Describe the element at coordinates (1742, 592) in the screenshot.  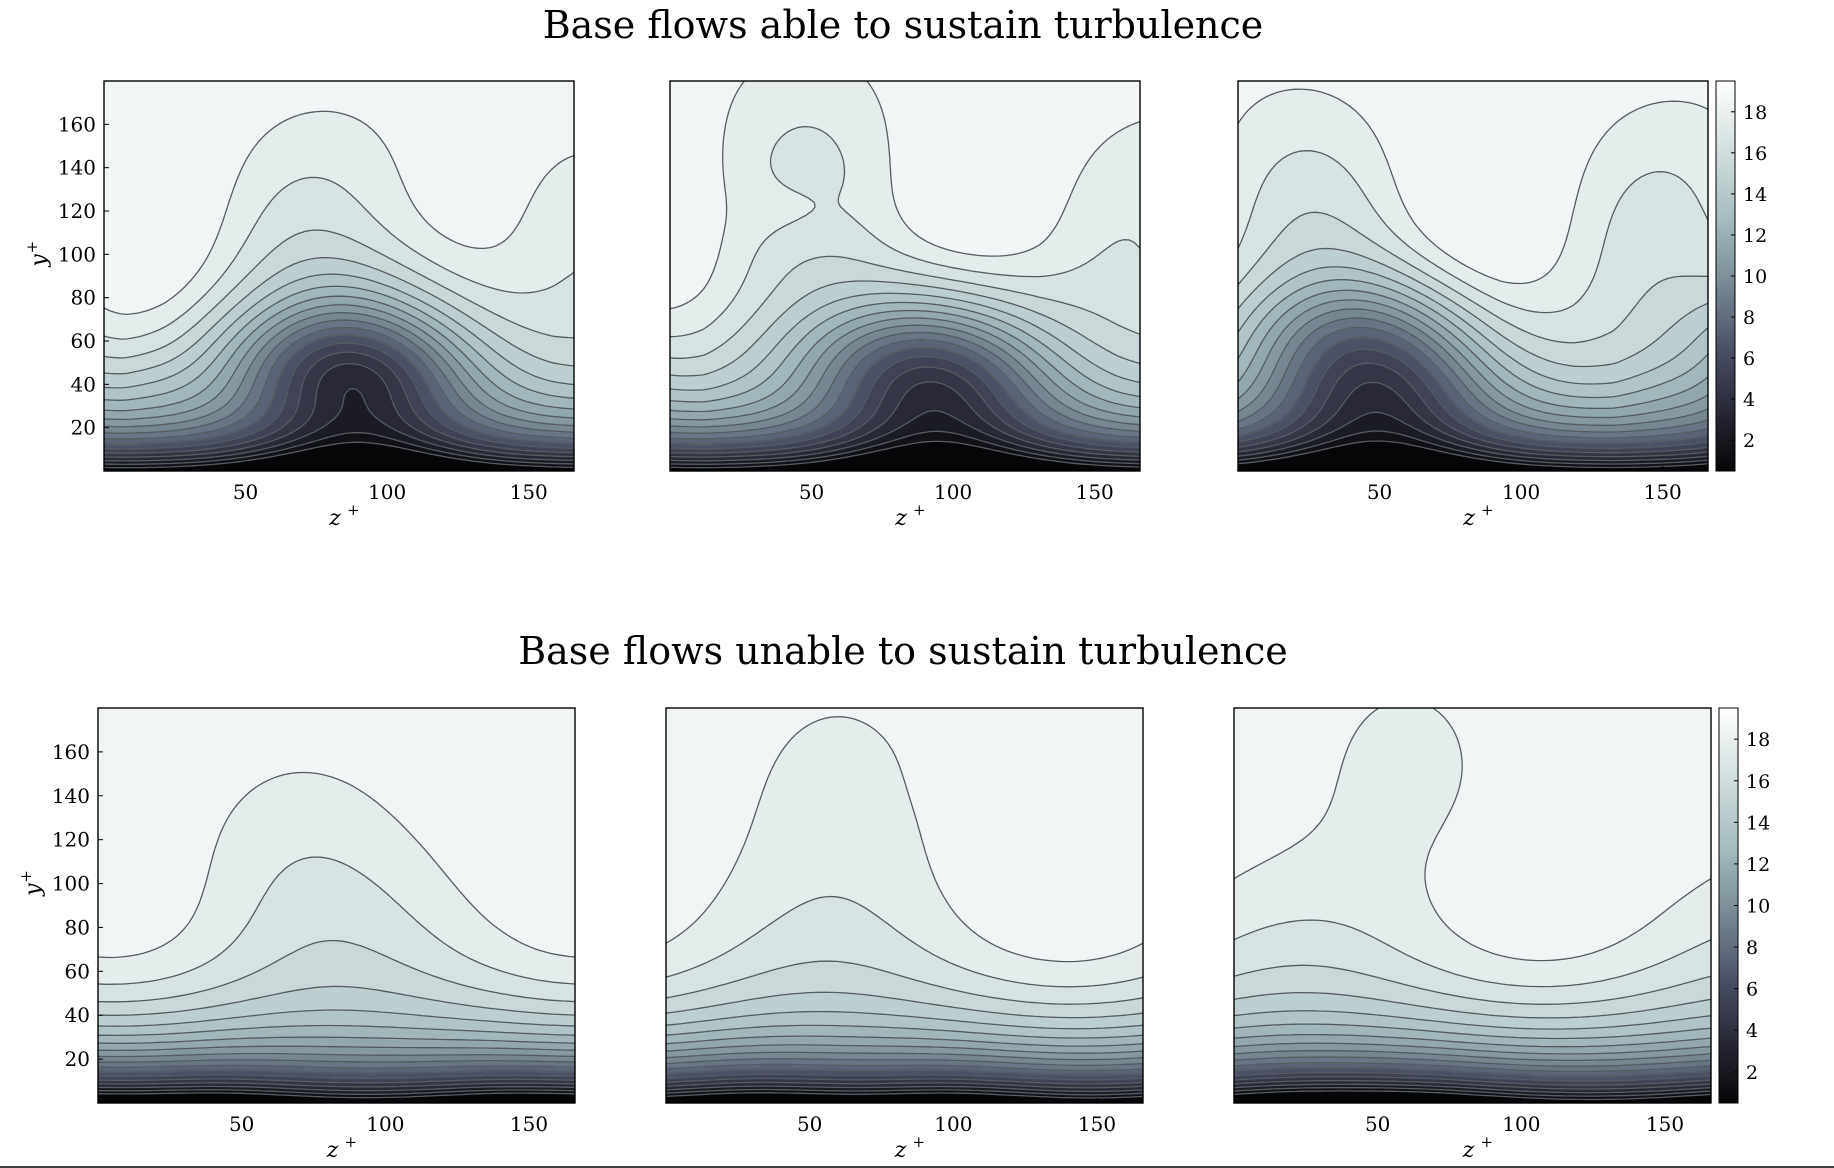
I see `colorbars: 2 4 6 8 10 12 14 16 18 2 4 6 8 10 12 14 16 18` at that location.